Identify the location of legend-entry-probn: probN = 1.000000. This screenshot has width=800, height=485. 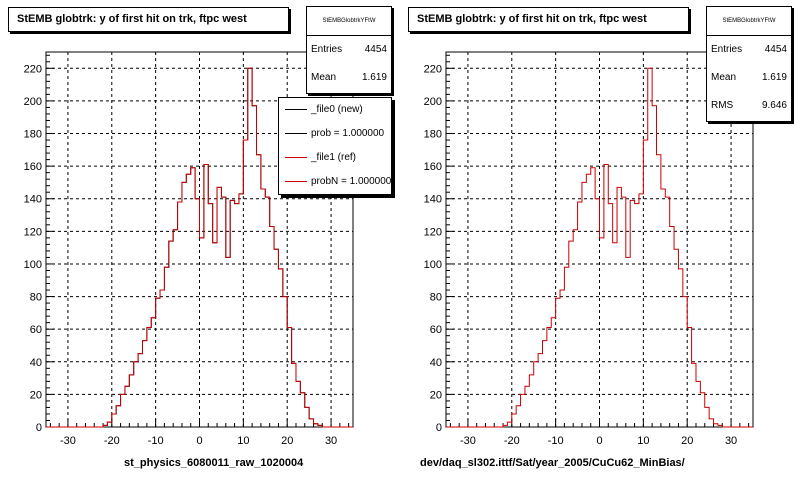
(335, 182).